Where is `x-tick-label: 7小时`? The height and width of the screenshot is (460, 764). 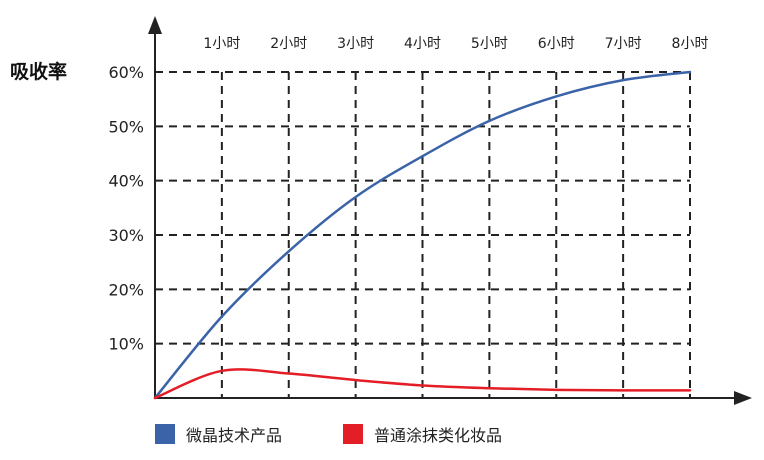
x-tick-label: 7小时 is located at coordinates (623, 44).